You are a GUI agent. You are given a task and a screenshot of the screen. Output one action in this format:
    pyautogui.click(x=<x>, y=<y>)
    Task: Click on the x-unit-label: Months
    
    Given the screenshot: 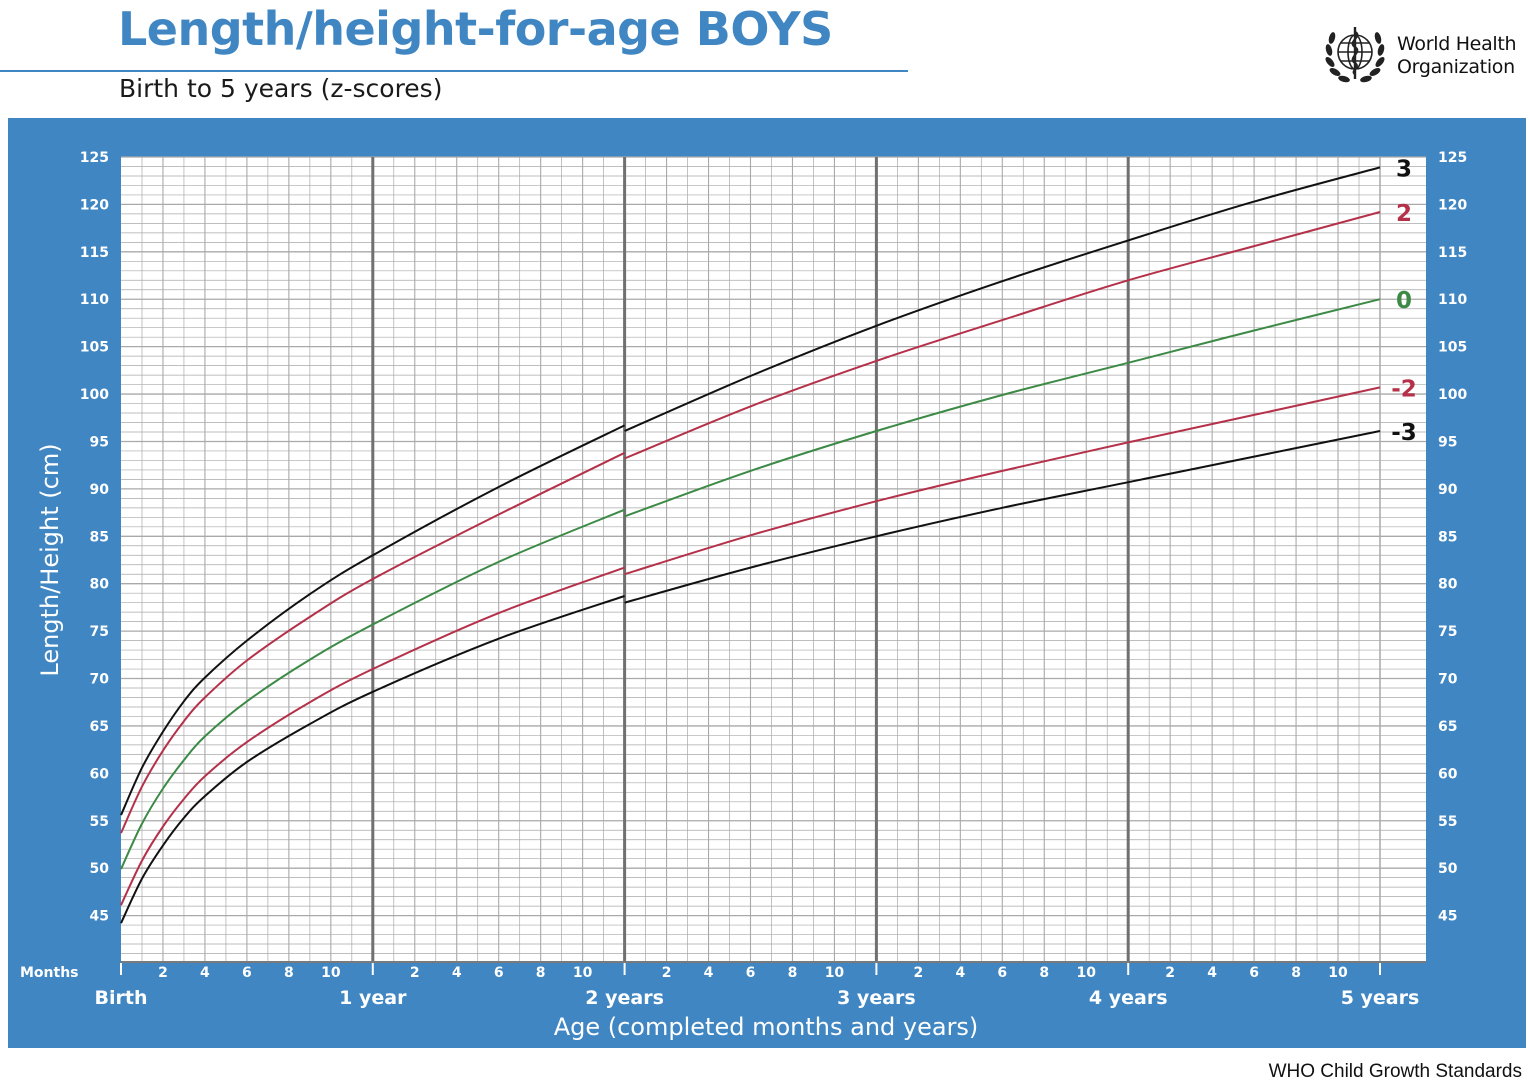 What is the action you would take?
    pyautogui.click(x=49, y=973)
    